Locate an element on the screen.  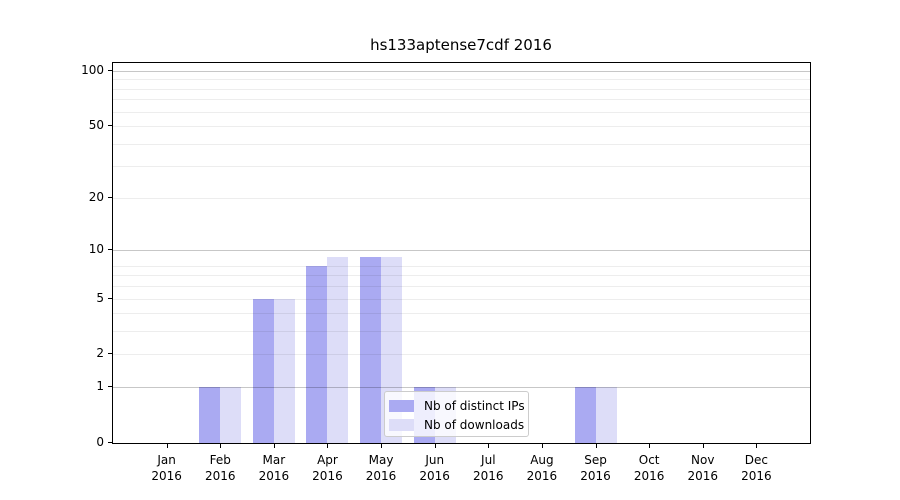
y-tick-label: 20 is located at coordinates (96, 196).